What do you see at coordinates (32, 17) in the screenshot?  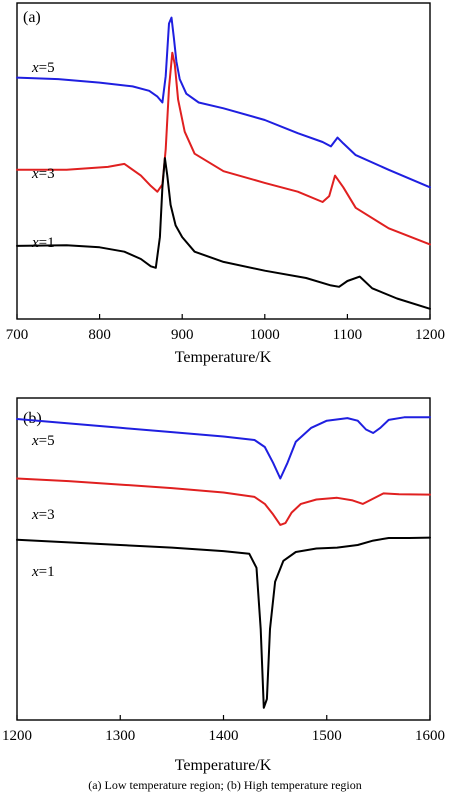 I see `panel-a-label: (a)` at bounding box center [32, 17].